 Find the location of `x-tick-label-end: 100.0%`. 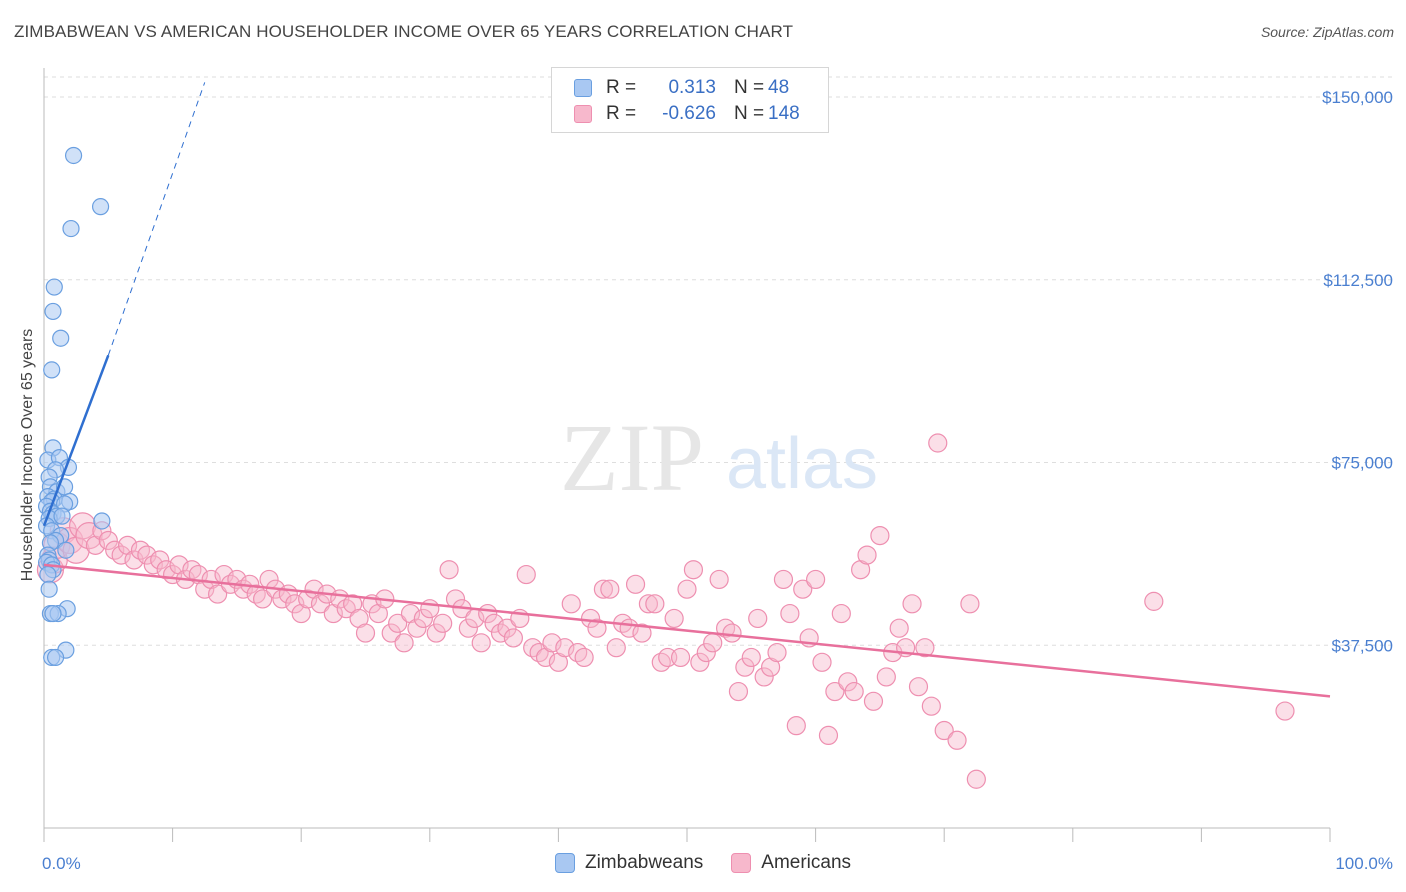

x-tick-label-end: 100.0% is located at coordinates (1364, 863).